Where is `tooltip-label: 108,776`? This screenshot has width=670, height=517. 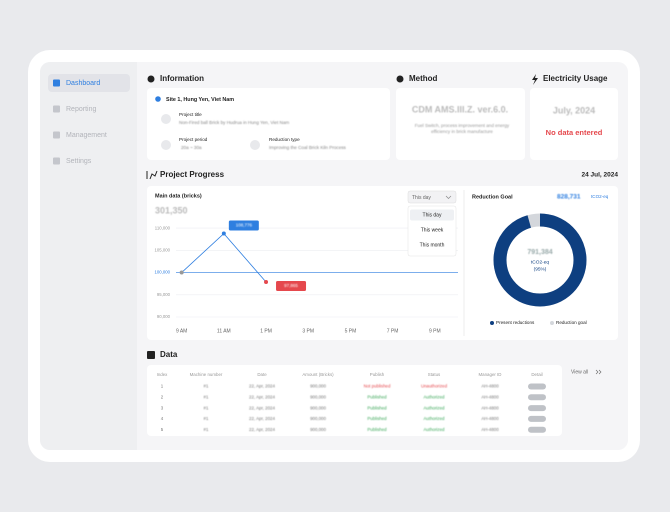
tooltip-label: 108,776 is located at coordinates (244, 225).